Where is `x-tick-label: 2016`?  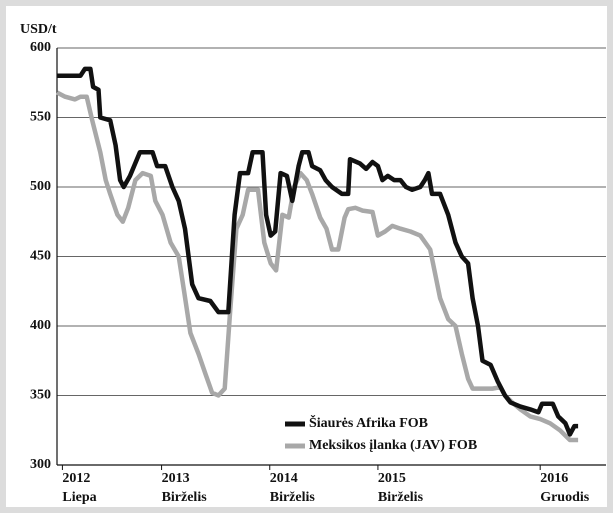 x-tick-label: 2016 is located at coordinates (554, 478).